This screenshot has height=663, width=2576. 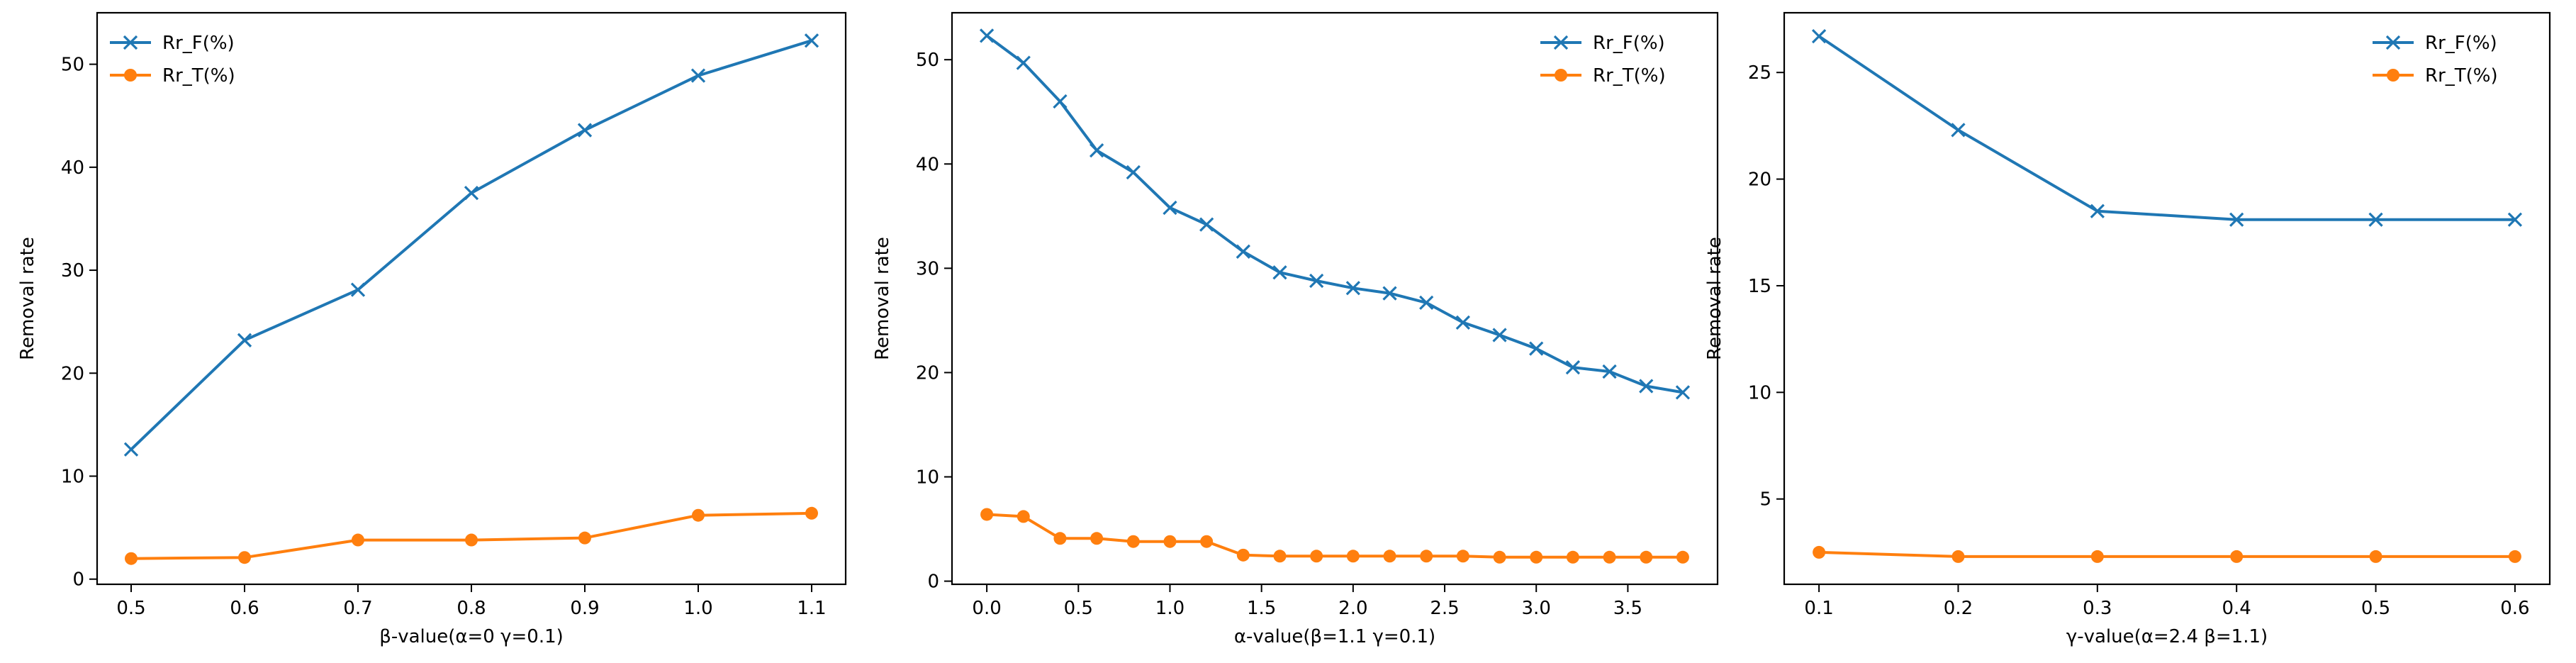 I want to click on x-tick-label: 3.0, so click(x=1536, y=609).